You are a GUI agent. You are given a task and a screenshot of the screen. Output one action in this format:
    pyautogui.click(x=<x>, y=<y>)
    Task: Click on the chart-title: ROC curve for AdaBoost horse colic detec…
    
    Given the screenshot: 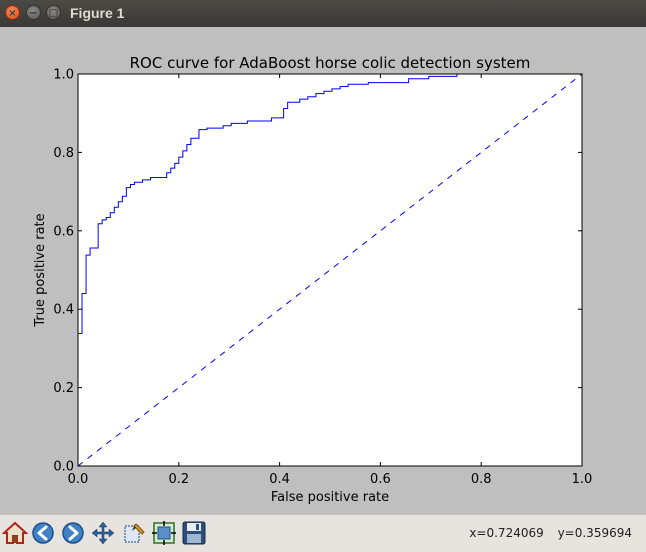 What is the action you would take?
    pyautogui.click(x=330, y=63)
    